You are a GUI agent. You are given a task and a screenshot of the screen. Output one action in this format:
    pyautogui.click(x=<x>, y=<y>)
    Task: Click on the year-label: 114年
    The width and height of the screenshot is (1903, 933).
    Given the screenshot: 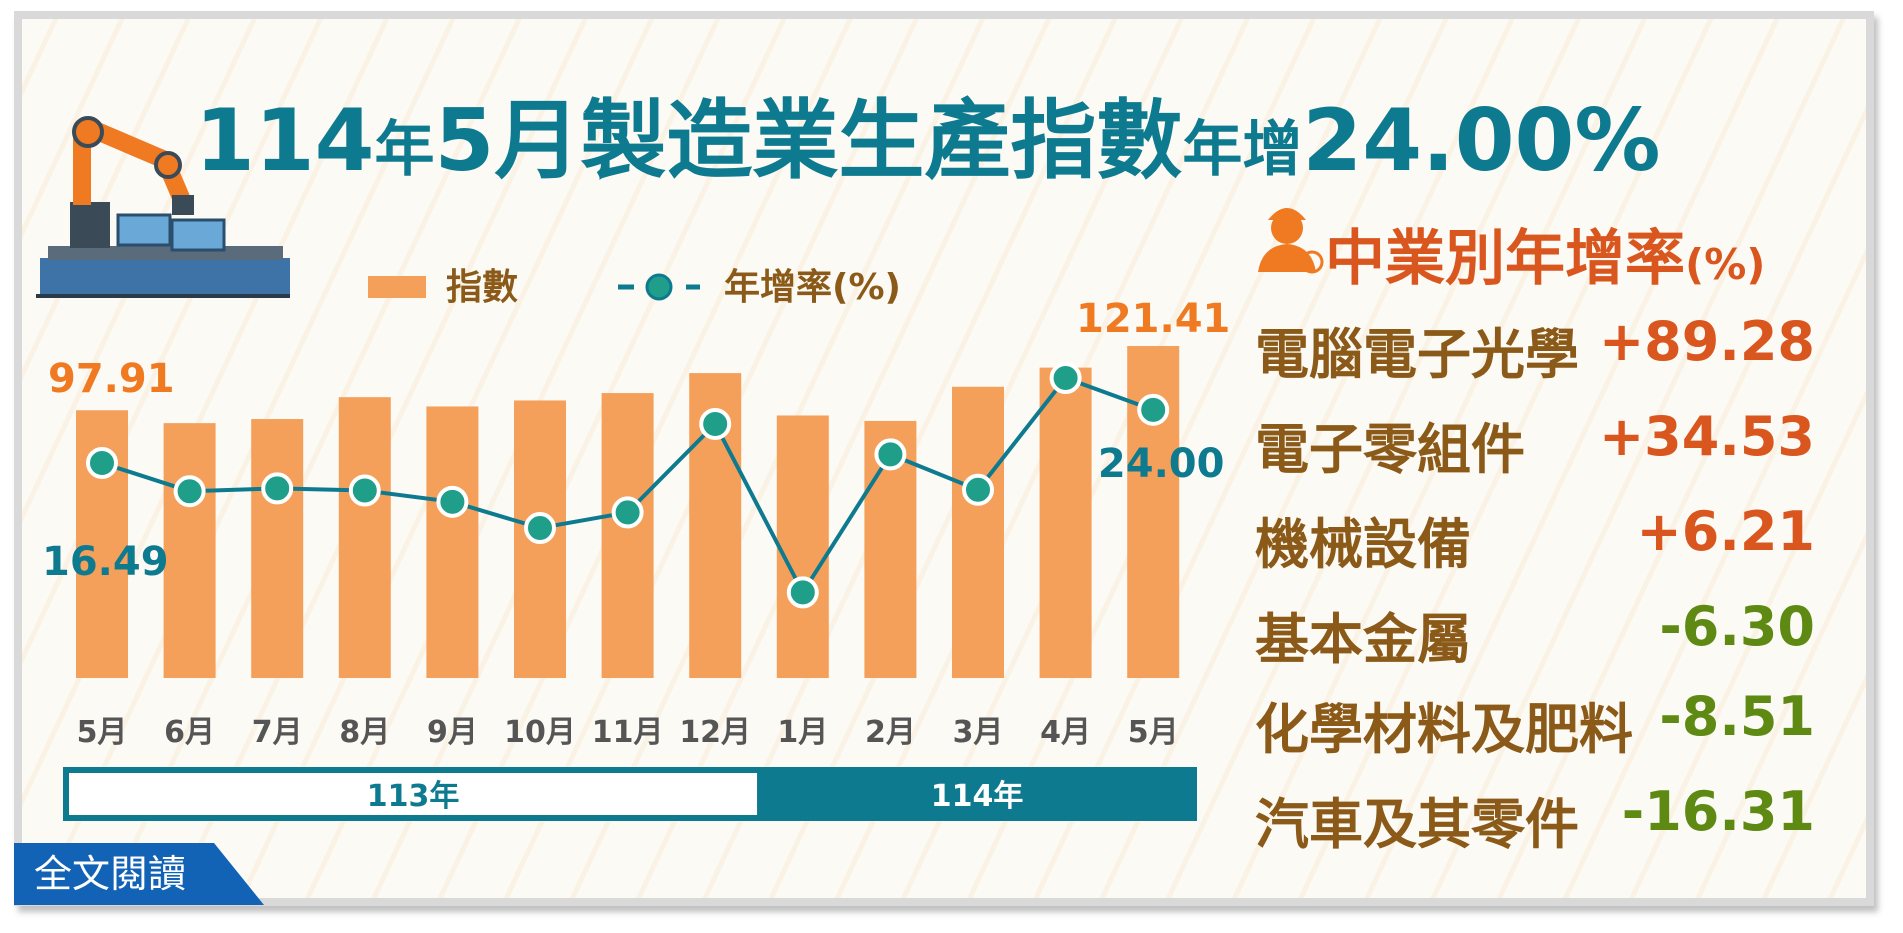 What is the action you would take?
    pyautogui.click(x=977, y=796)
    